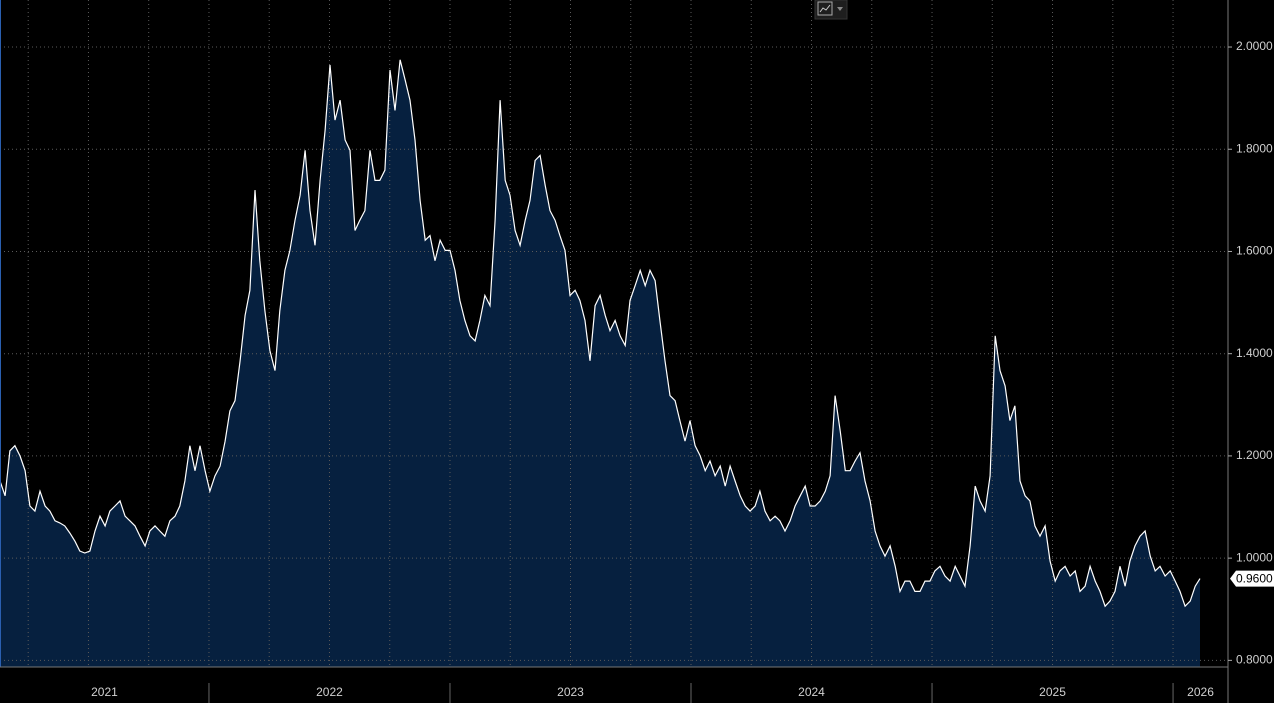 This screenshot has height=703, width=1274. Describe the element at coordinates (329, 692) in the screenshot. I see `x-tick-label: 2022` at that location.